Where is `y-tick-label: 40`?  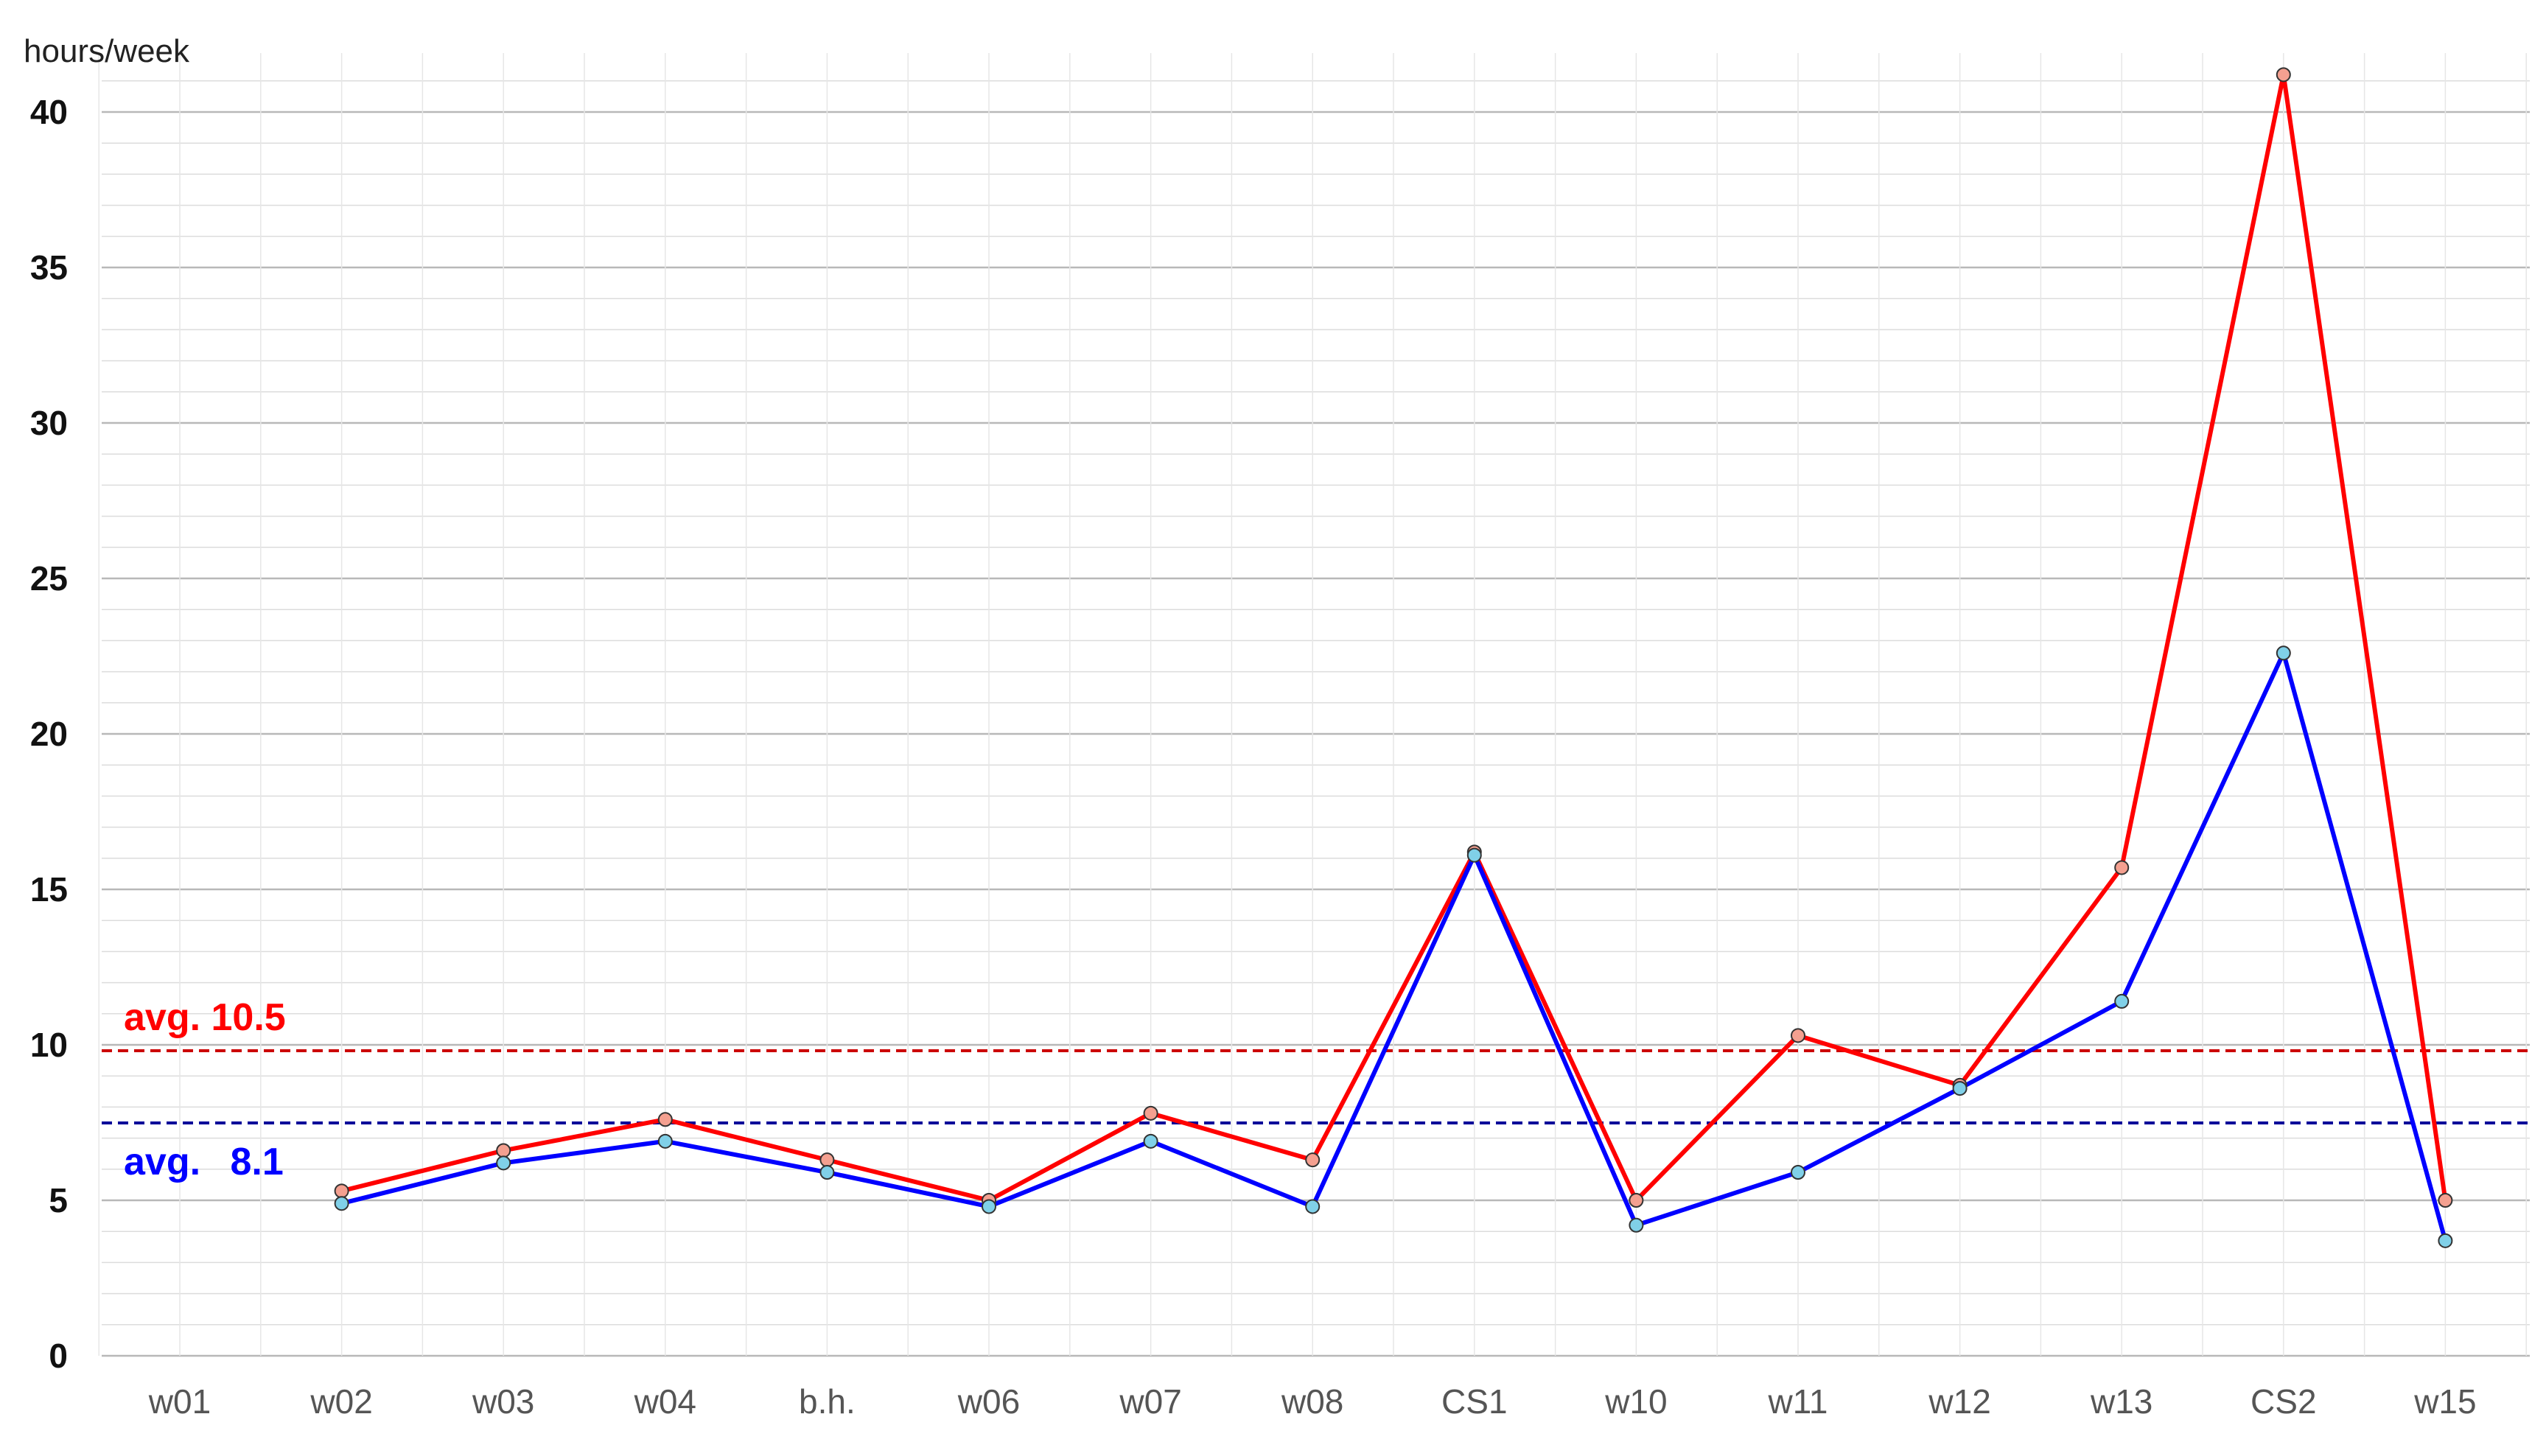
y-tick-label: 40 is located at coordinates (49, 112).